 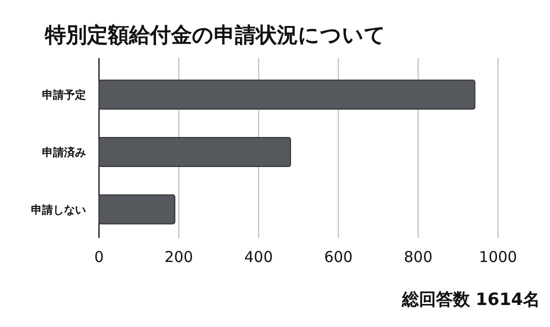 What do you see at coordinates (179, 257) in the screenshot?
I see `x-tick-label: 200` at bounding box center [179, 257].